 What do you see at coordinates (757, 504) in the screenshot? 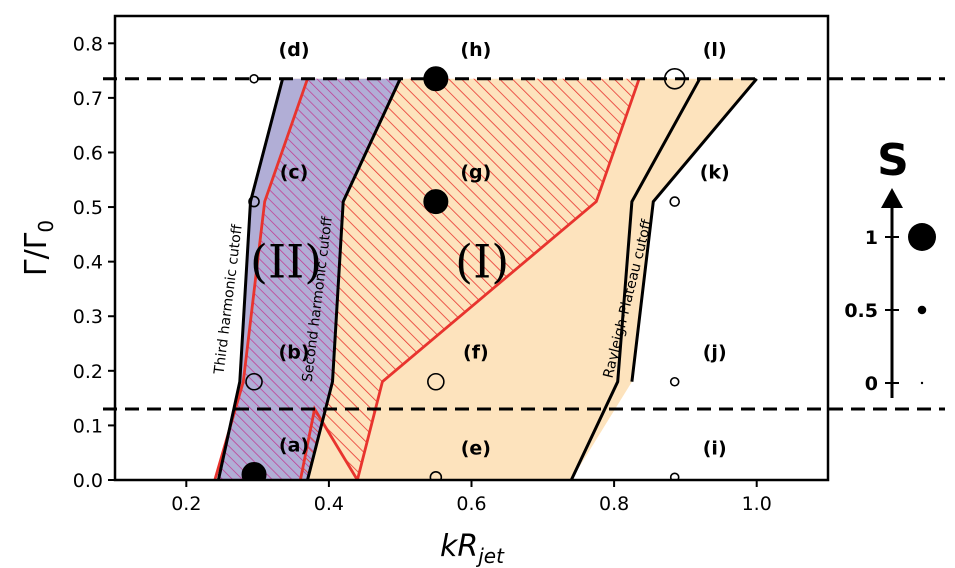
I see `x-tick-label: 1.0` at bounding box center [757, 504].